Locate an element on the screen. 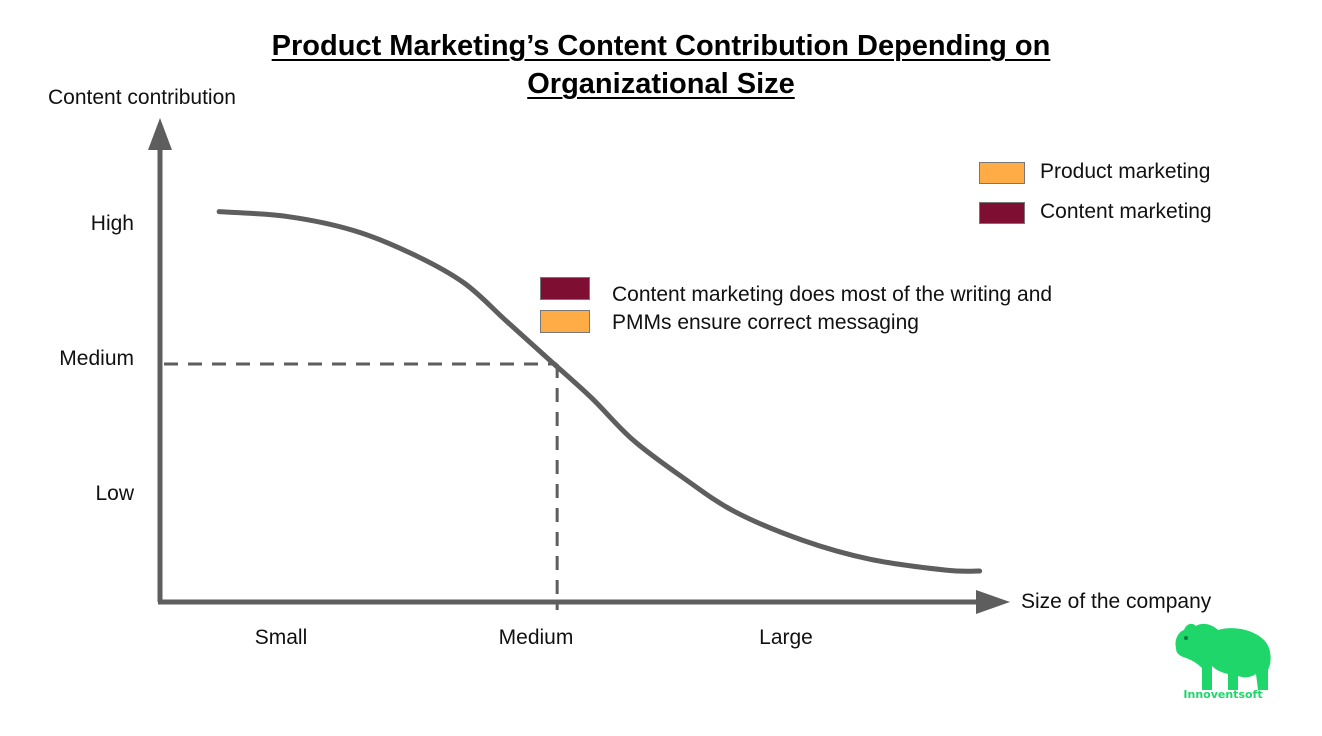  polar-bear-icon is located at coordinates (1223, 656).